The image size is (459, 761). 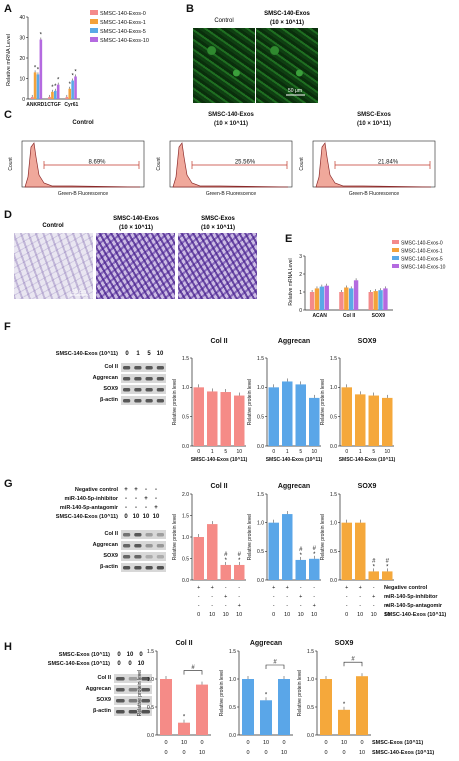 What do you see at coordinates (367, 341) in the screenshot?
I see `f-title-2: SOX9` at bounding box center [367, 341].